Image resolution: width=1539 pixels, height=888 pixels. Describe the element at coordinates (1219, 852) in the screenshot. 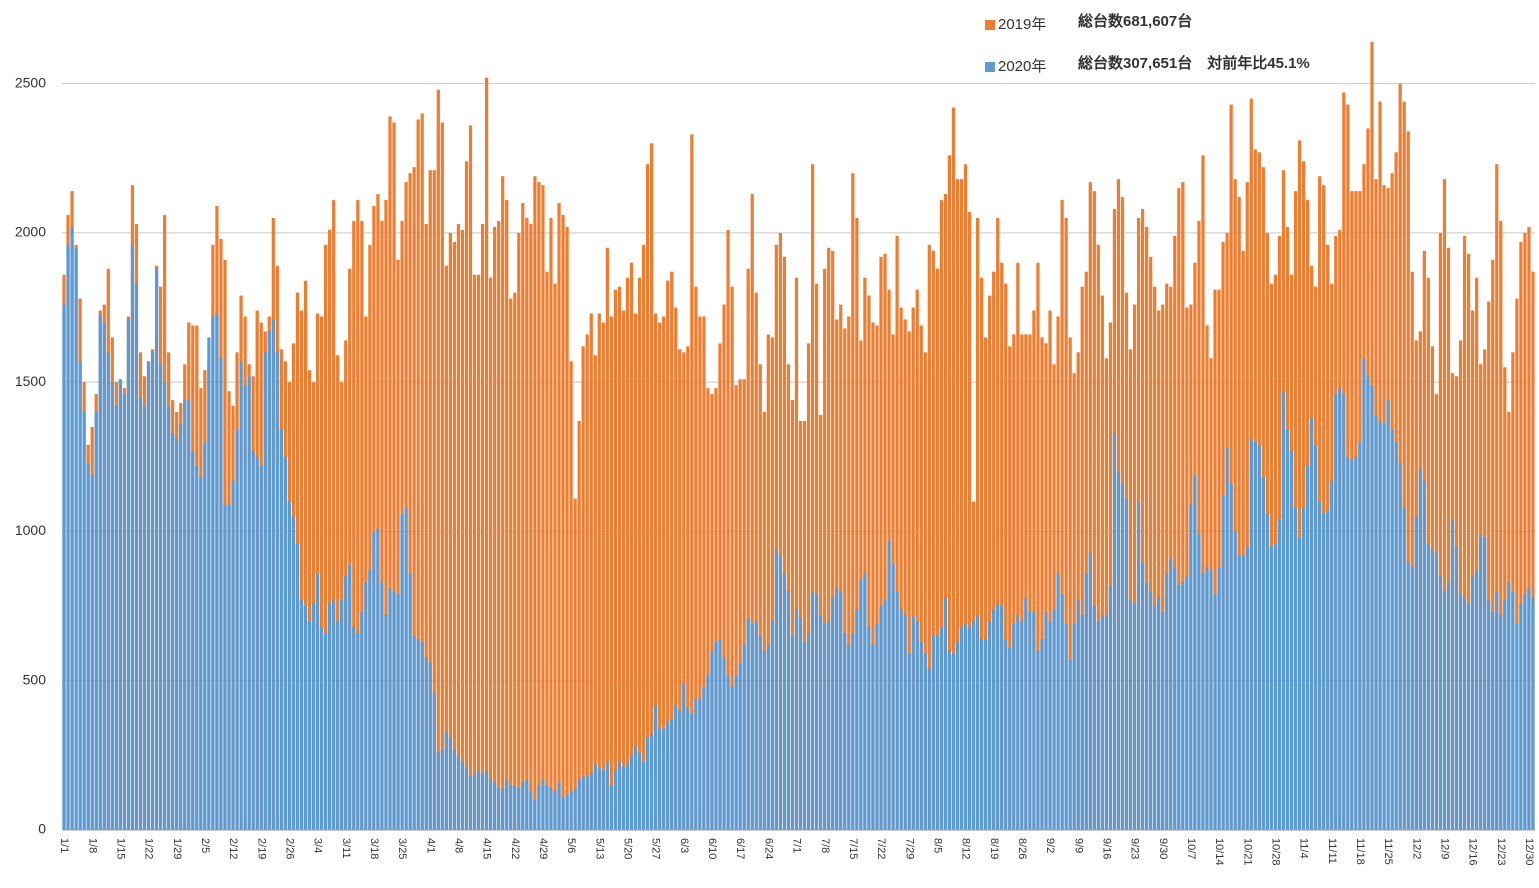

I see `x-tick-label: 10/14` at that location.